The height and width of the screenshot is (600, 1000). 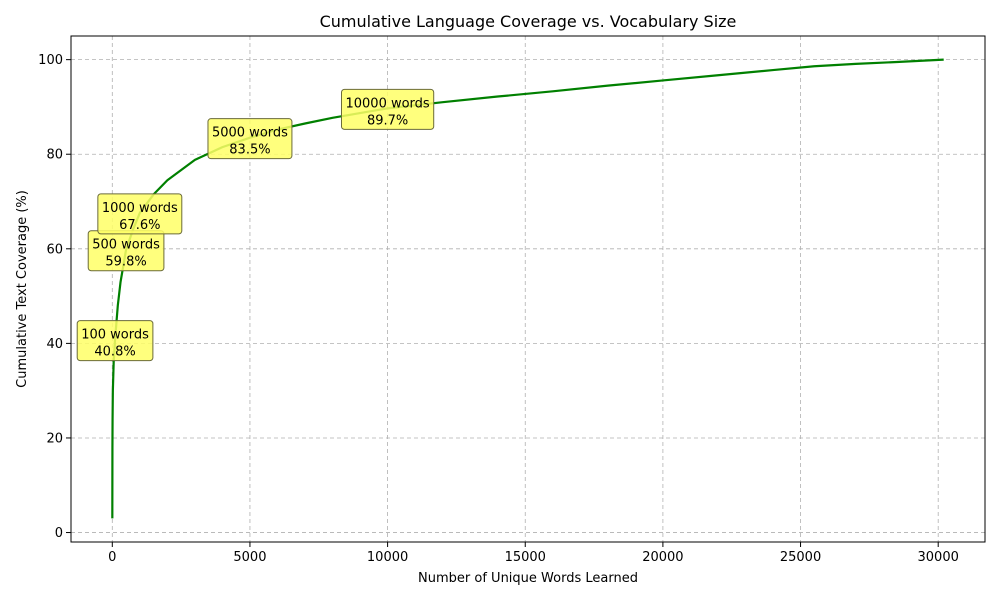 What do you see at coordinates (800, 557) in the screenshot?
I see `x-tick-label: 25000` at bounding box center [800, 557].